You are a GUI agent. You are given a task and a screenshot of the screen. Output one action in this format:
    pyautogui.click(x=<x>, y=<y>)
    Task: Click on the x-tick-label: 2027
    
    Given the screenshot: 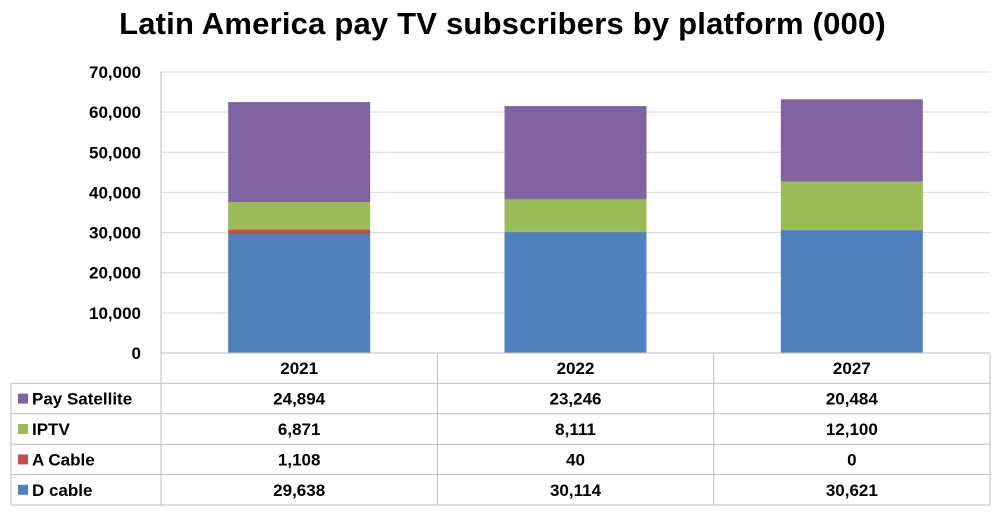 What is the action you would take?
    pyautogui.click(x=852, y=368)
    